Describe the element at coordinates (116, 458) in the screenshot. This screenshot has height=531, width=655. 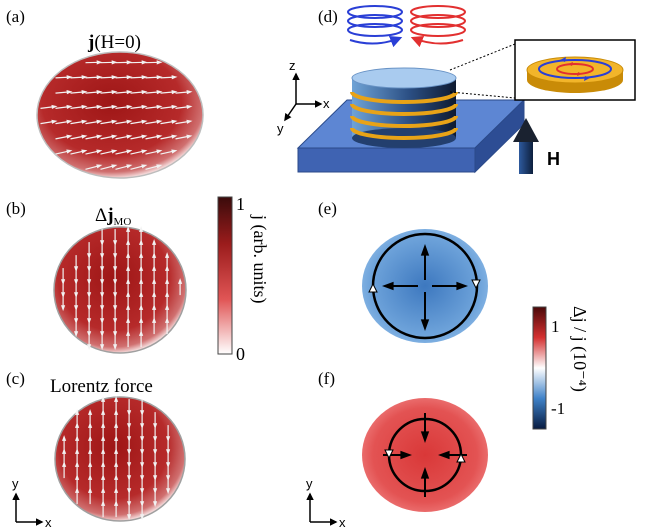
I see `current-arrows-c` at that location.